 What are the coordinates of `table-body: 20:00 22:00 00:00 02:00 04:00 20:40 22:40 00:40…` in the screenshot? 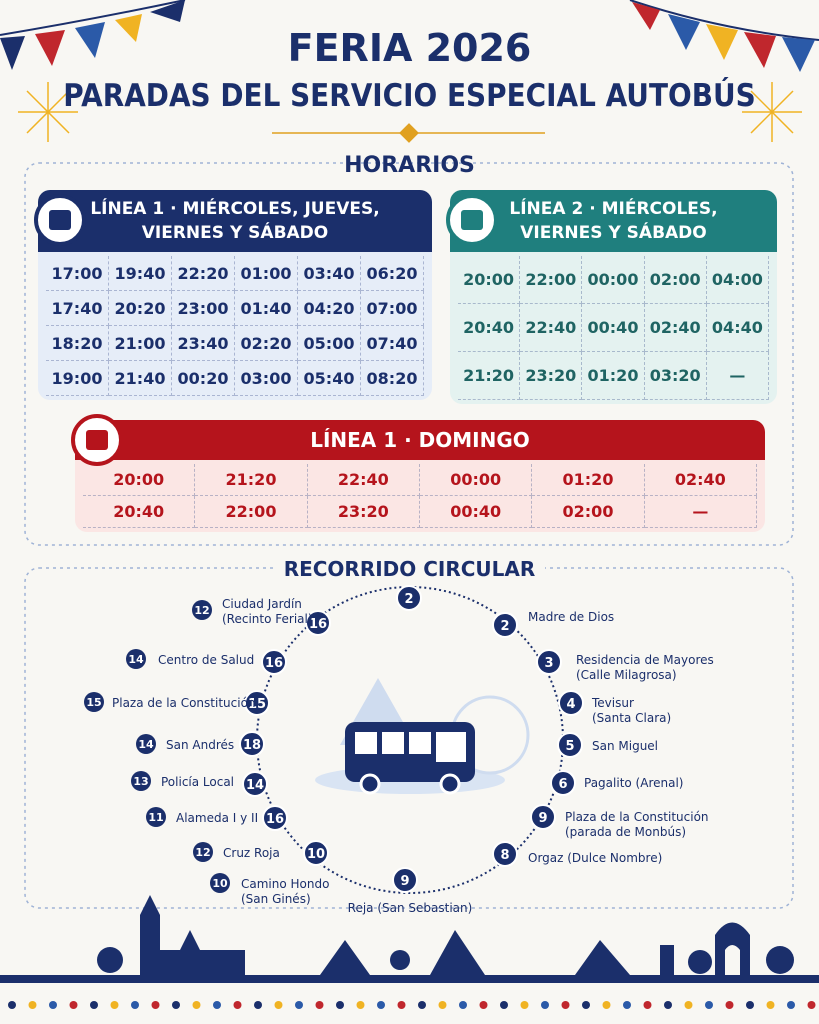 It's located at (613, 328).